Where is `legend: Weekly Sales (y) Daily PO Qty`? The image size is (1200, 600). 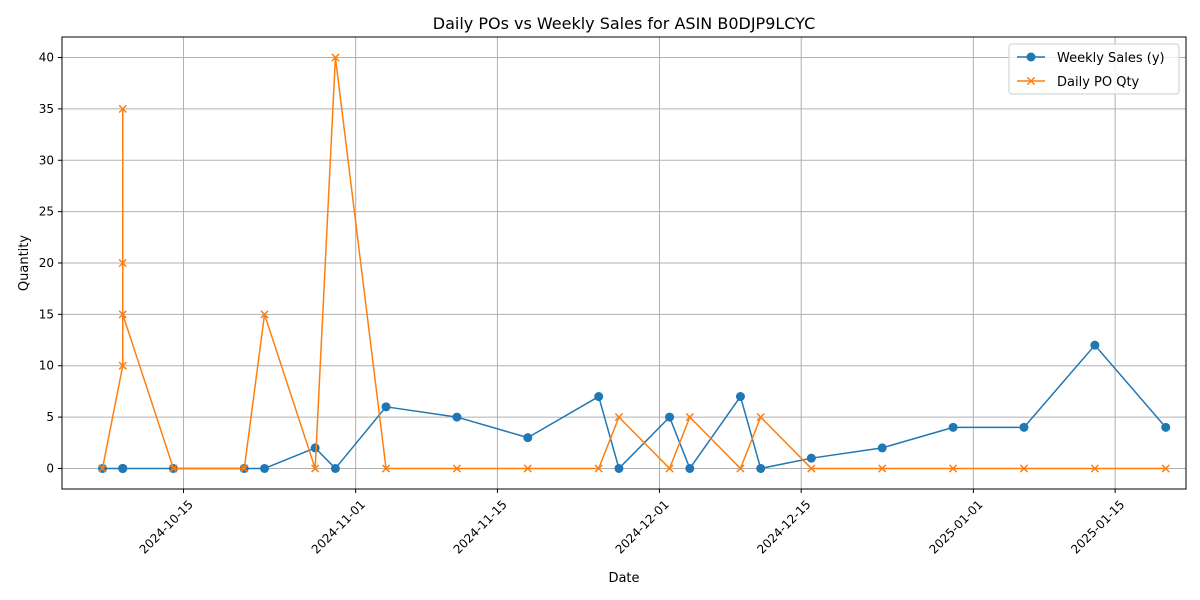 legend: Weekly Sales (y) Daily PO Qty is located at coordinates (1094, 69).